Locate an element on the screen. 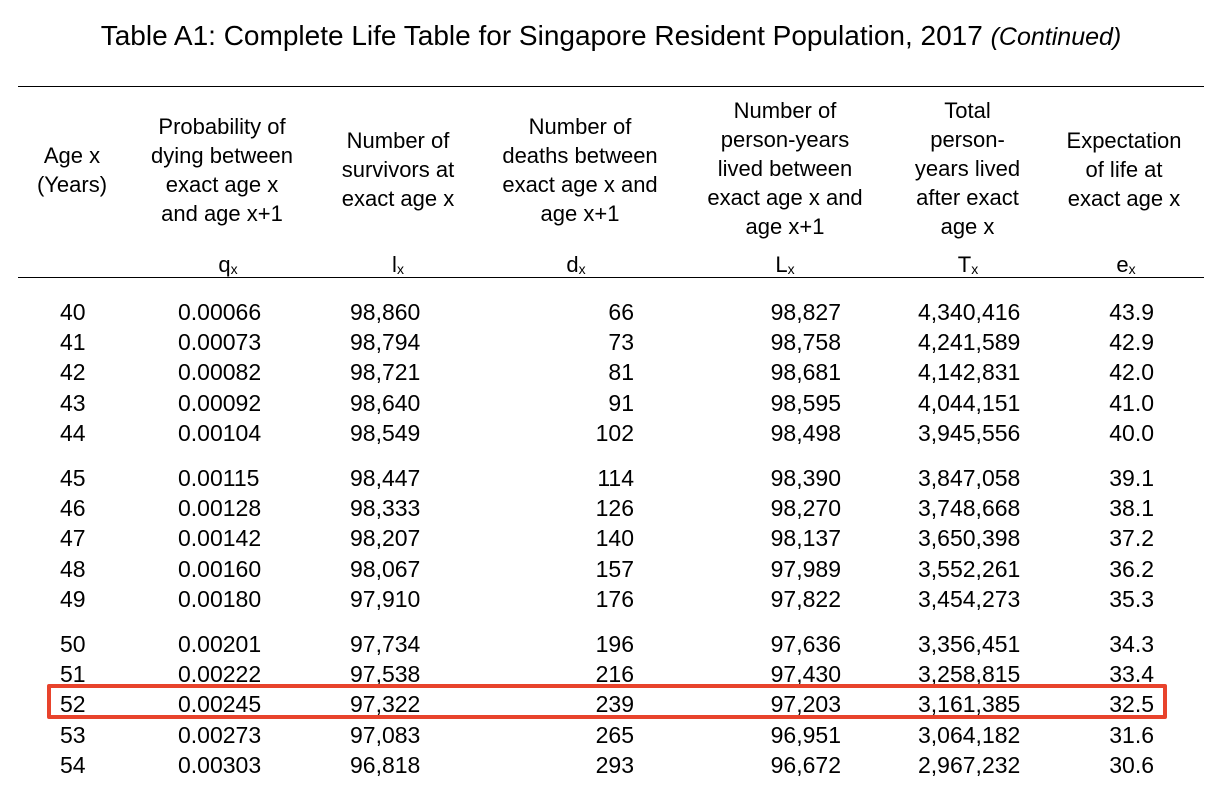 Image resolution: width=1222 pixels, height=792 pixels. header-probability-line: exact age x is located at coordinates (222, 184).